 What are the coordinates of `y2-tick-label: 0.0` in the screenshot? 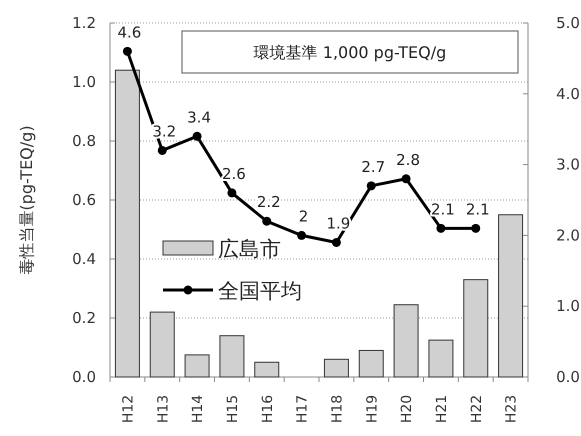 It's located at (568, 377).